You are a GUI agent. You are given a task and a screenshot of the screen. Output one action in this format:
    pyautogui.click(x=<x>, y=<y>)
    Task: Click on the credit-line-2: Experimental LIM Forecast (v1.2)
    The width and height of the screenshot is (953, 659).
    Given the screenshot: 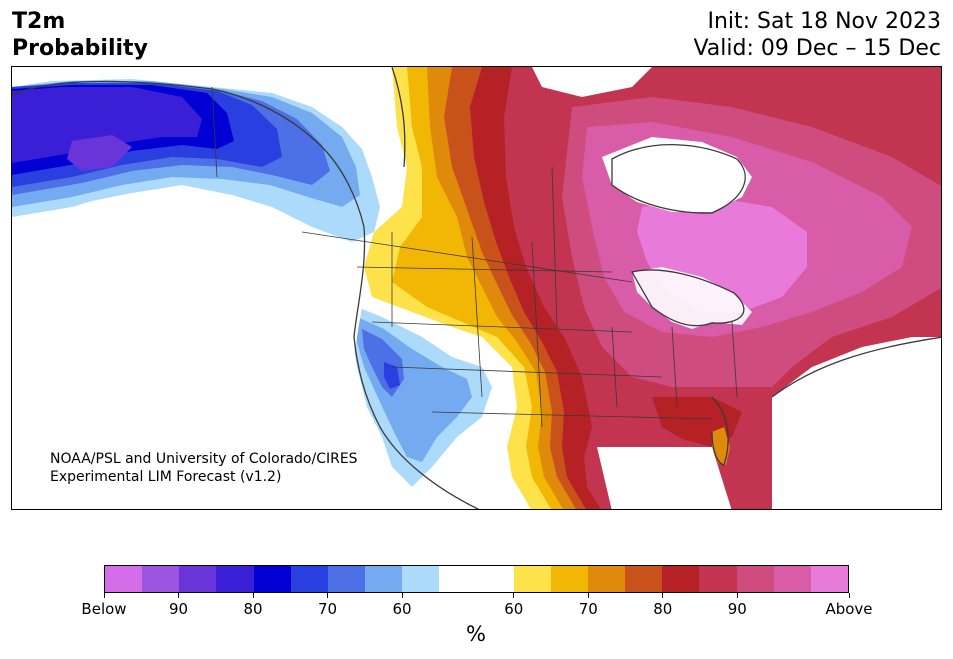 What is the action you would take?
    pyautogui.click(x=166, y=477)
    